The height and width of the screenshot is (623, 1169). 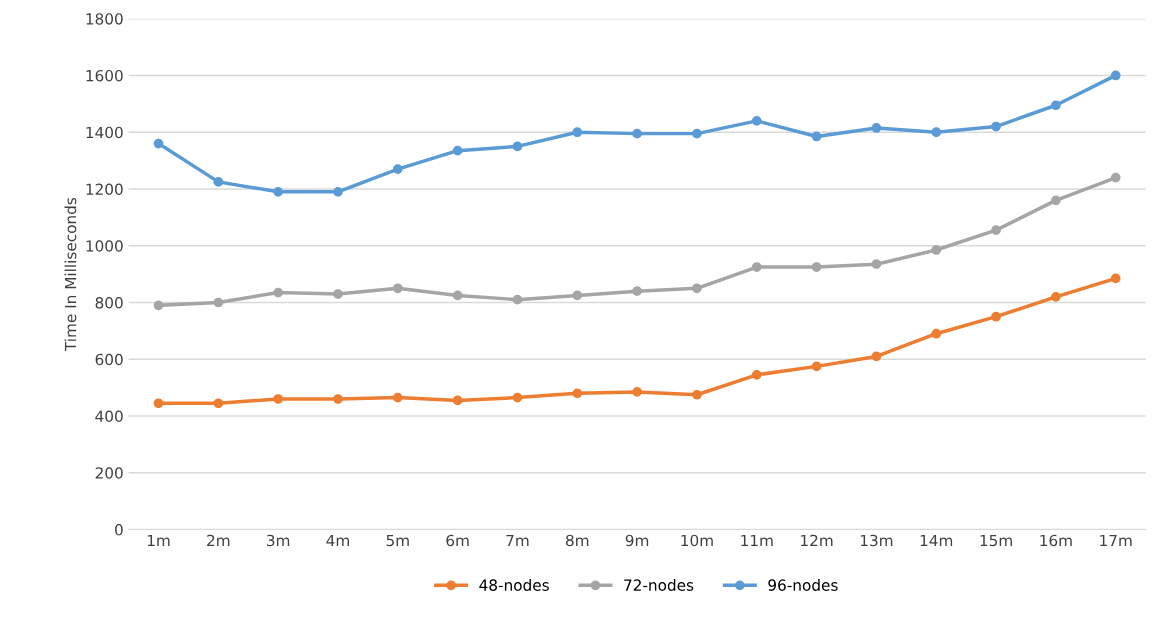 What do you see at coordinates (803, 585) in the screenshot?
I see `legend-label: 96-nodes` at bounding box center [803, 585].